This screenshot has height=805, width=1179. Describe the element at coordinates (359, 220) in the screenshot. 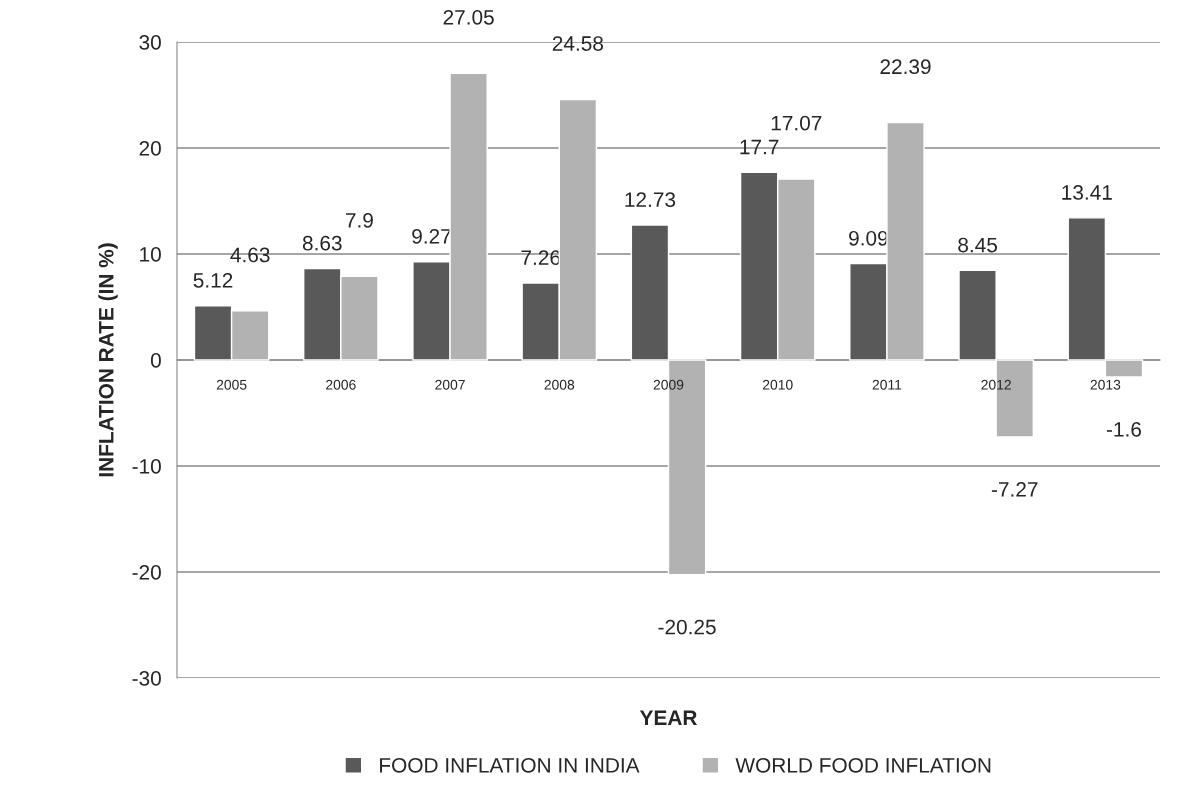

I see `data-label: 7.9` at that location.